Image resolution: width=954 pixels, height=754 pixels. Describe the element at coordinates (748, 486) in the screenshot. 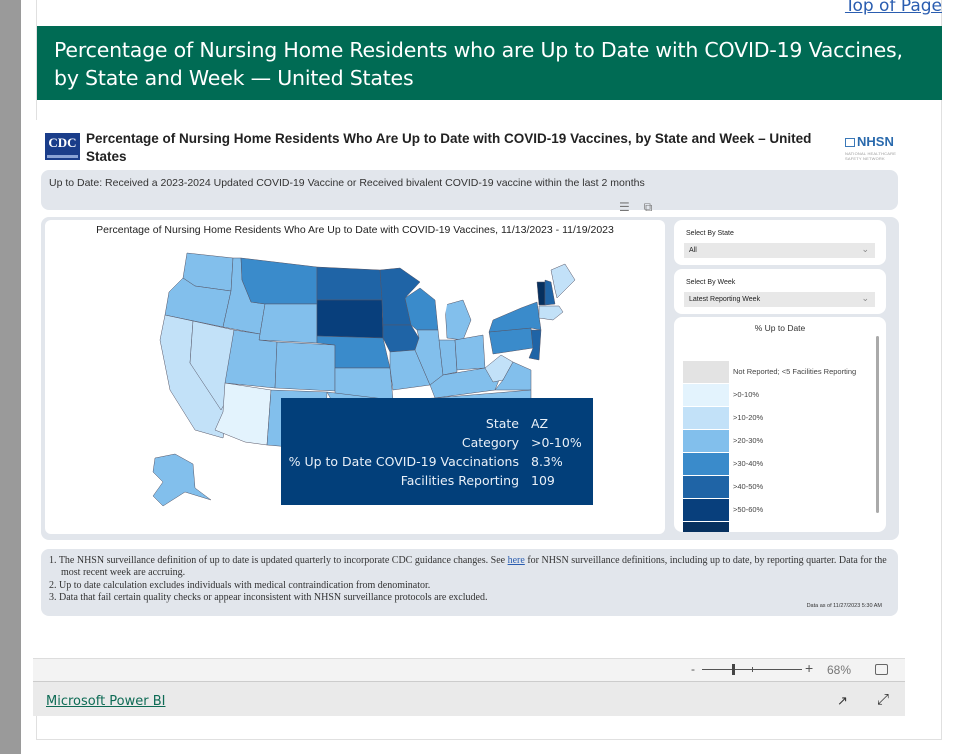

I see `legend-label: >40-50%` at that location.